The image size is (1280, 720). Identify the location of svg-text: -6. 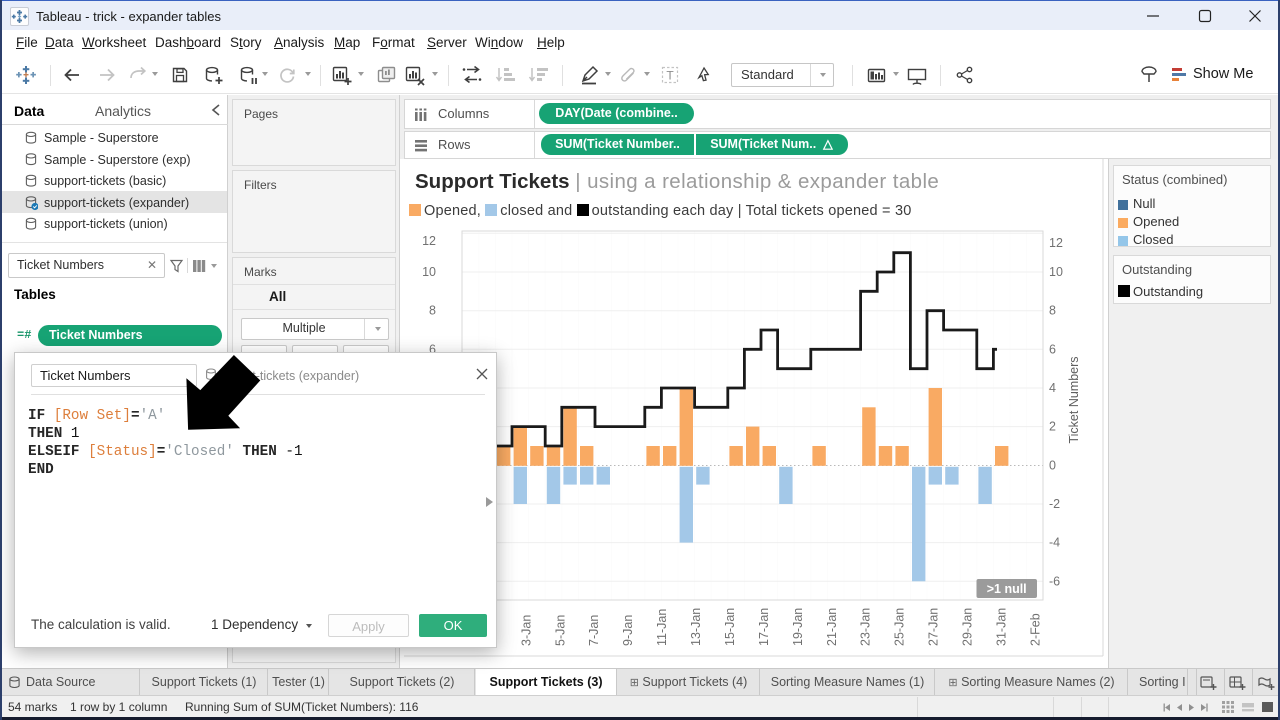
(1054, 581).